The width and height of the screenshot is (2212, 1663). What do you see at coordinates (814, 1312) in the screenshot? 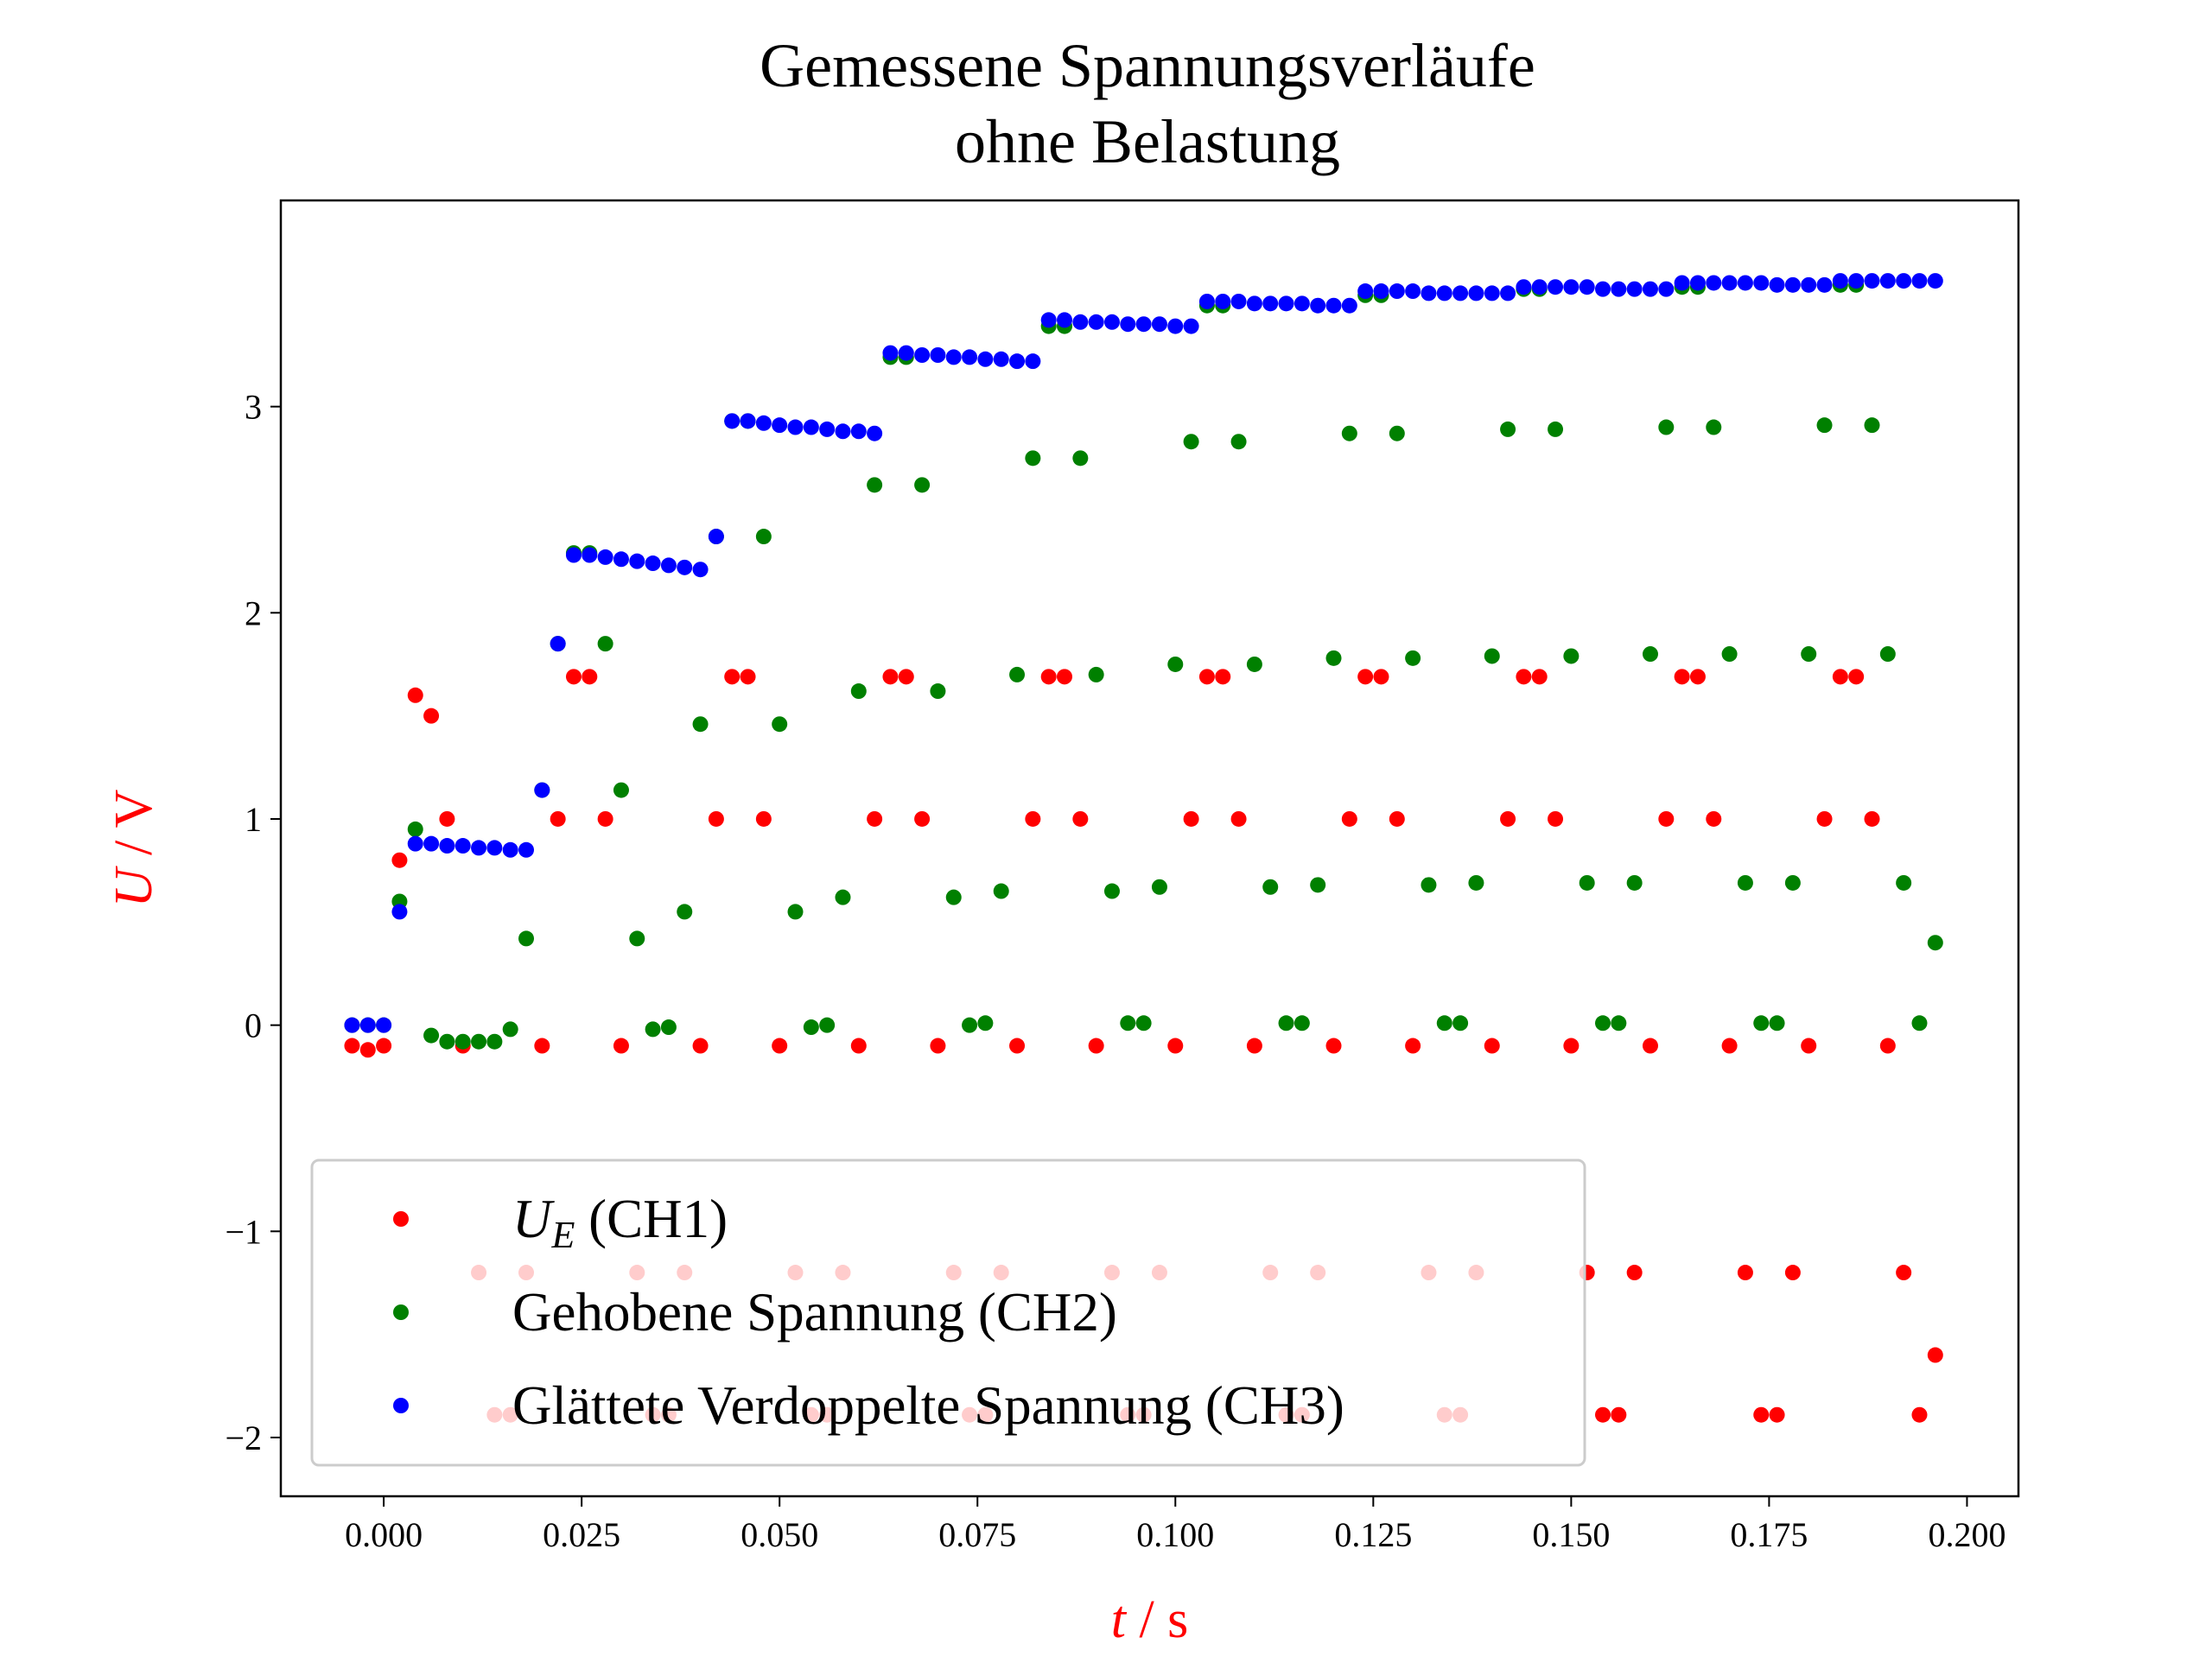
I see `legend-label: Gehobene Spannung (CH2)` at bounding box center [814, 1312].